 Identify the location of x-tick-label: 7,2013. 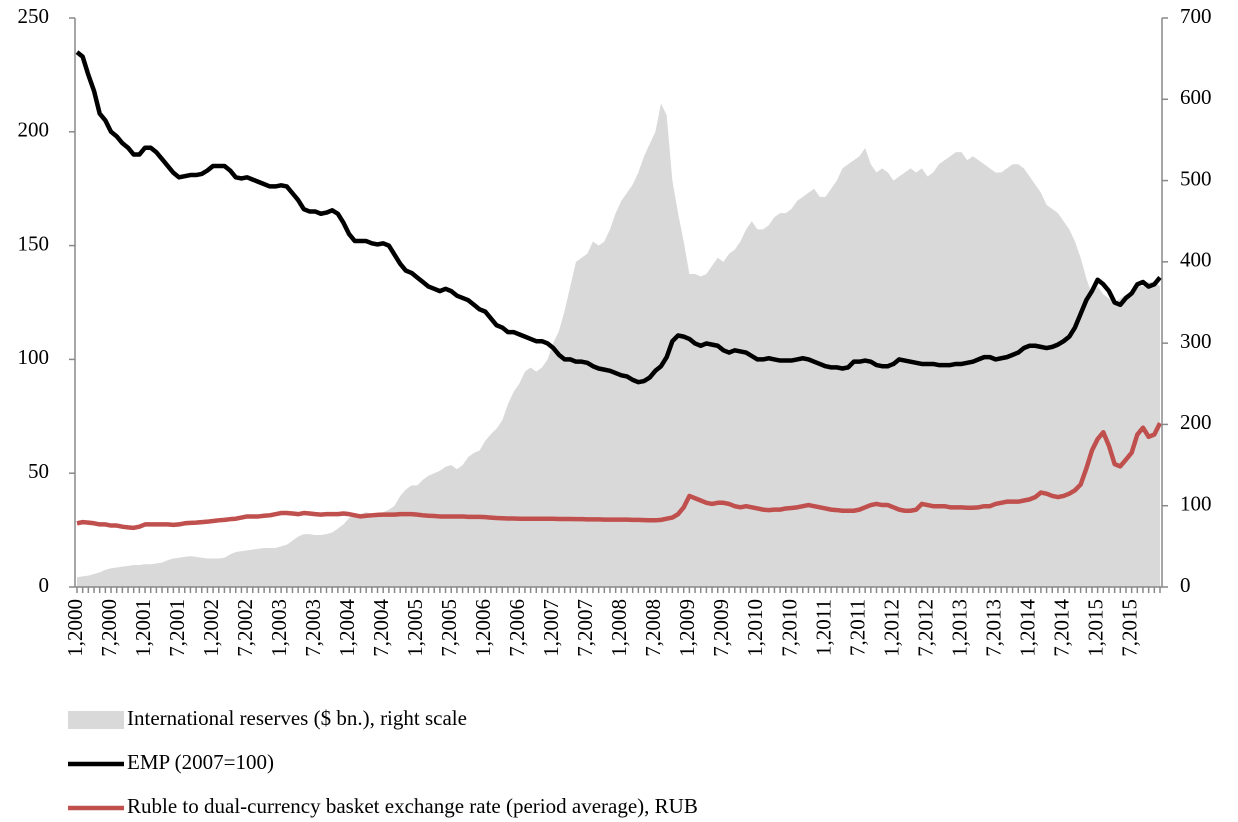
(993, 628).